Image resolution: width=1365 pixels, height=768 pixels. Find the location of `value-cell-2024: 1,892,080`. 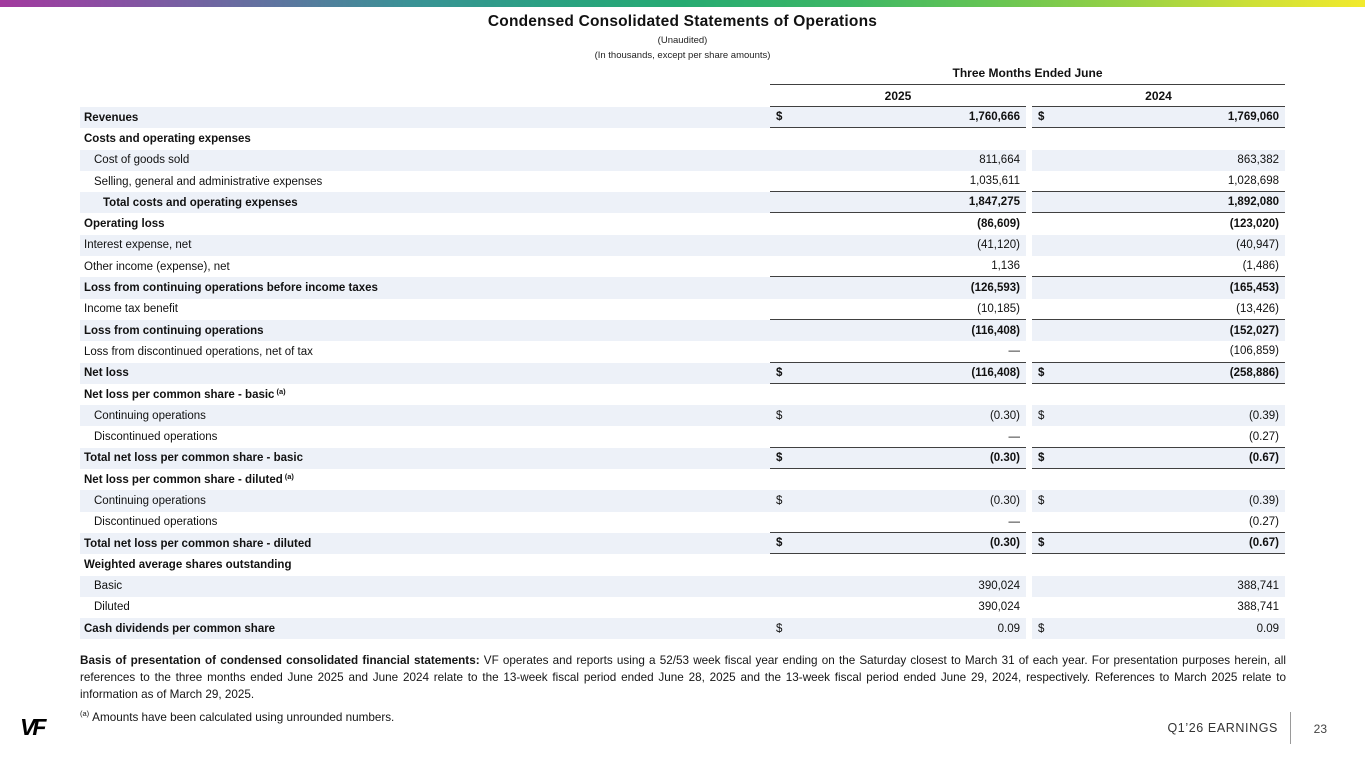

value-cell-2024: 1,892,080 is located at coordinates (1158, 203).